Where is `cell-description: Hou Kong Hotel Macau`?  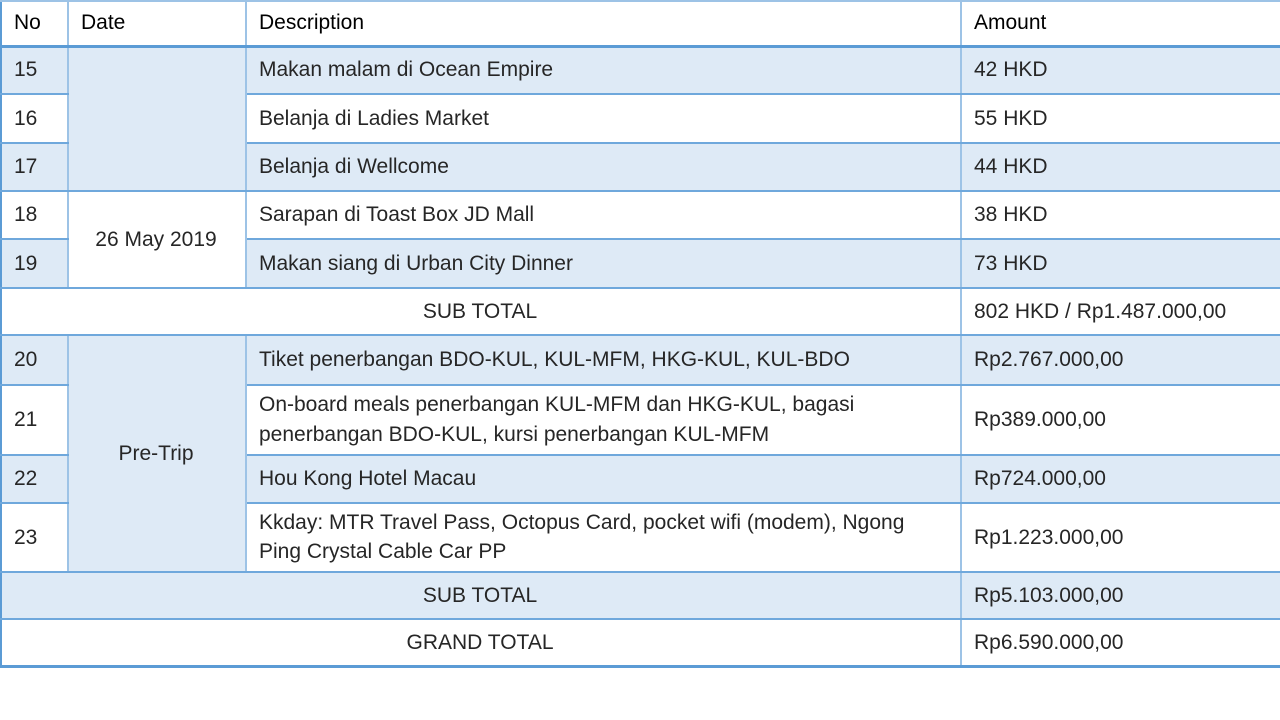 cell-description: Hou Kong Hotel Macau is located at coordinates (604, 479).